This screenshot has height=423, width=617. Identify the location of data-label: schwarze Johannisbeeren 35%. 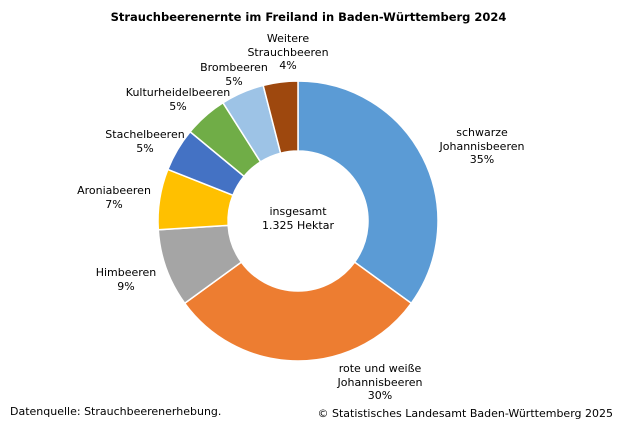
(482, 146).